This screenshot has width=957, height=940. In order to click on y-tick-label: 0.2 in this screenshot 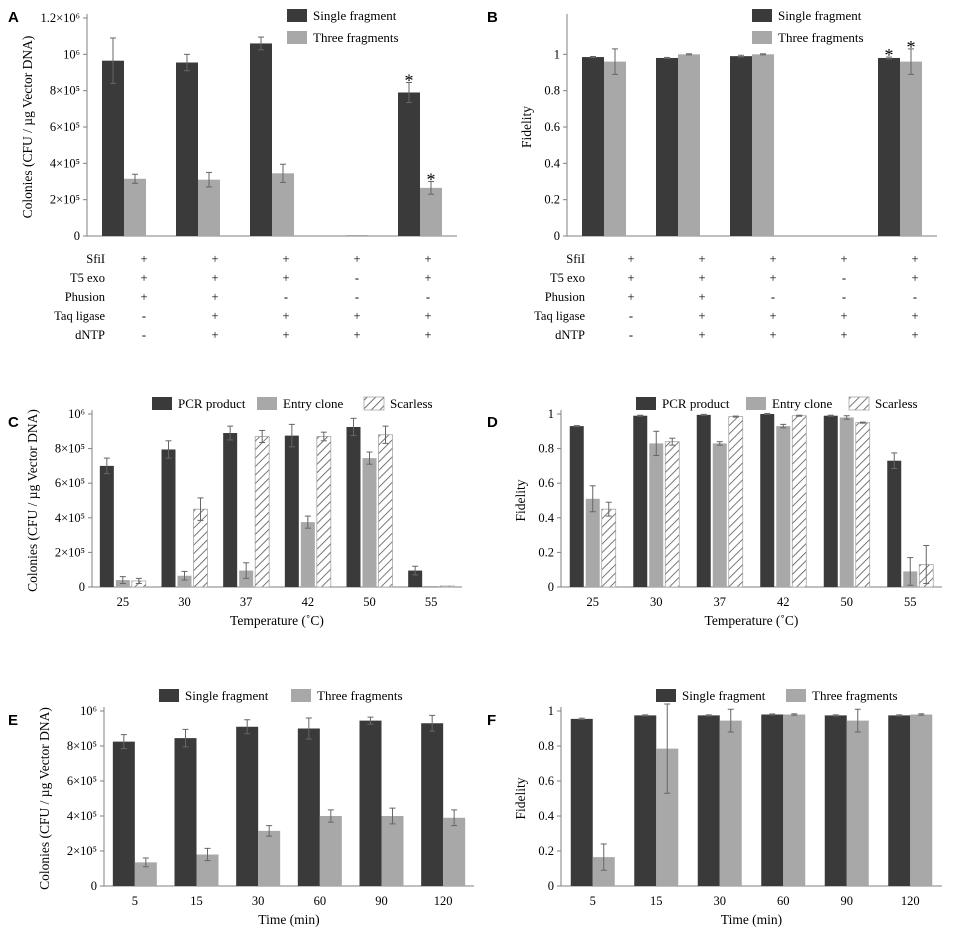, I will do `click(546, 851)`.